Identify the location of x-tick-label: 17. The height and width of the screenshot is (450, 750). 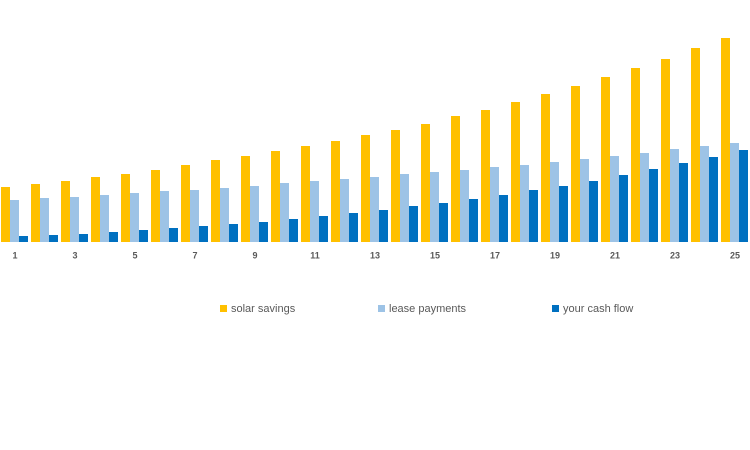
(495, 255).